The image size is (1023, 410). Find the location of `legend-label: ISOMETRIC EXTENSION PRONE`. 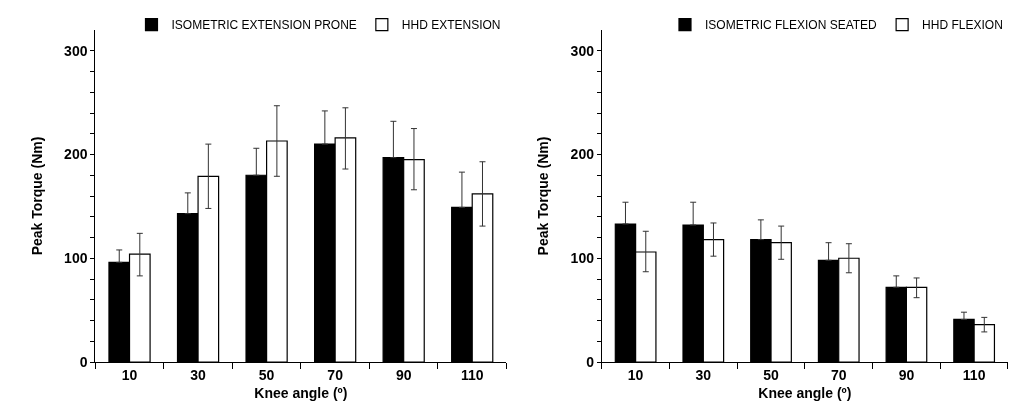

legend-label: ISOMETRIC EXTENSION PRONE is located at coordinates (264, 25).